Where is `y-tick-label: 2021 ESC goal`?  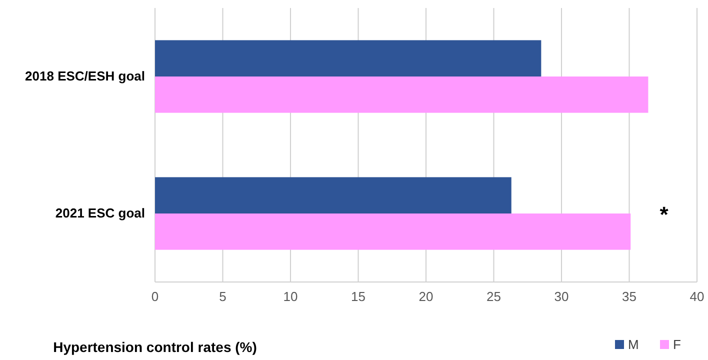 y-tick-label: 2021 ESC goal is located at coordinates (100, 213).